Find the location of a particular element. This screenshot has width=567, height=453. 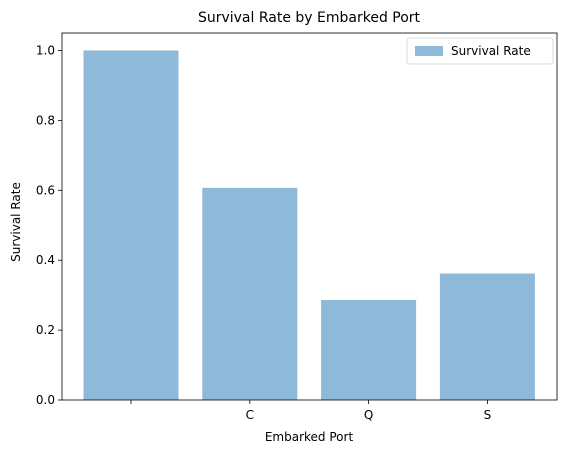

x-tick-label: Q is located at coordinates (368, 415).